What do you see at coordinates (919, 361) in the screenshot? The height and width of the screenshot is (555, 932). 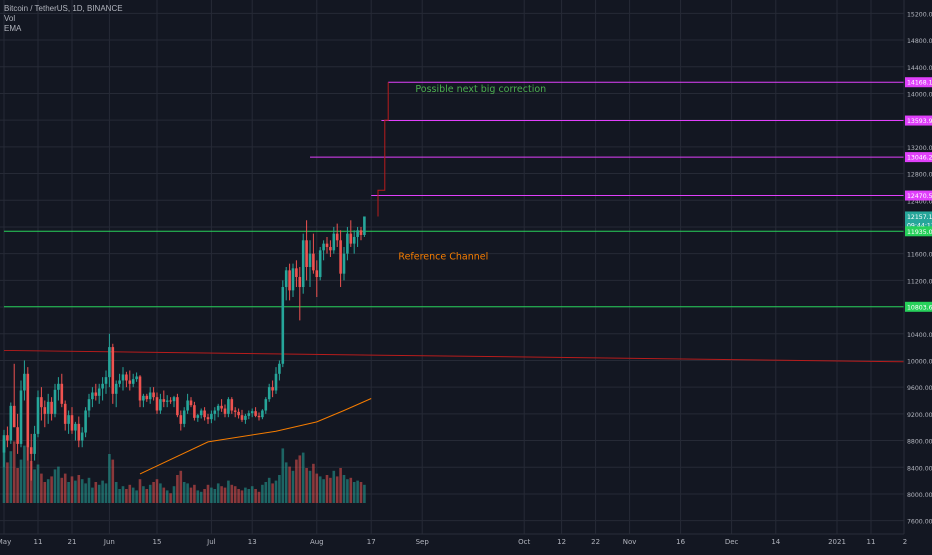 I see `price-tick-label: 10000.00` at bounding box center [919, 361].